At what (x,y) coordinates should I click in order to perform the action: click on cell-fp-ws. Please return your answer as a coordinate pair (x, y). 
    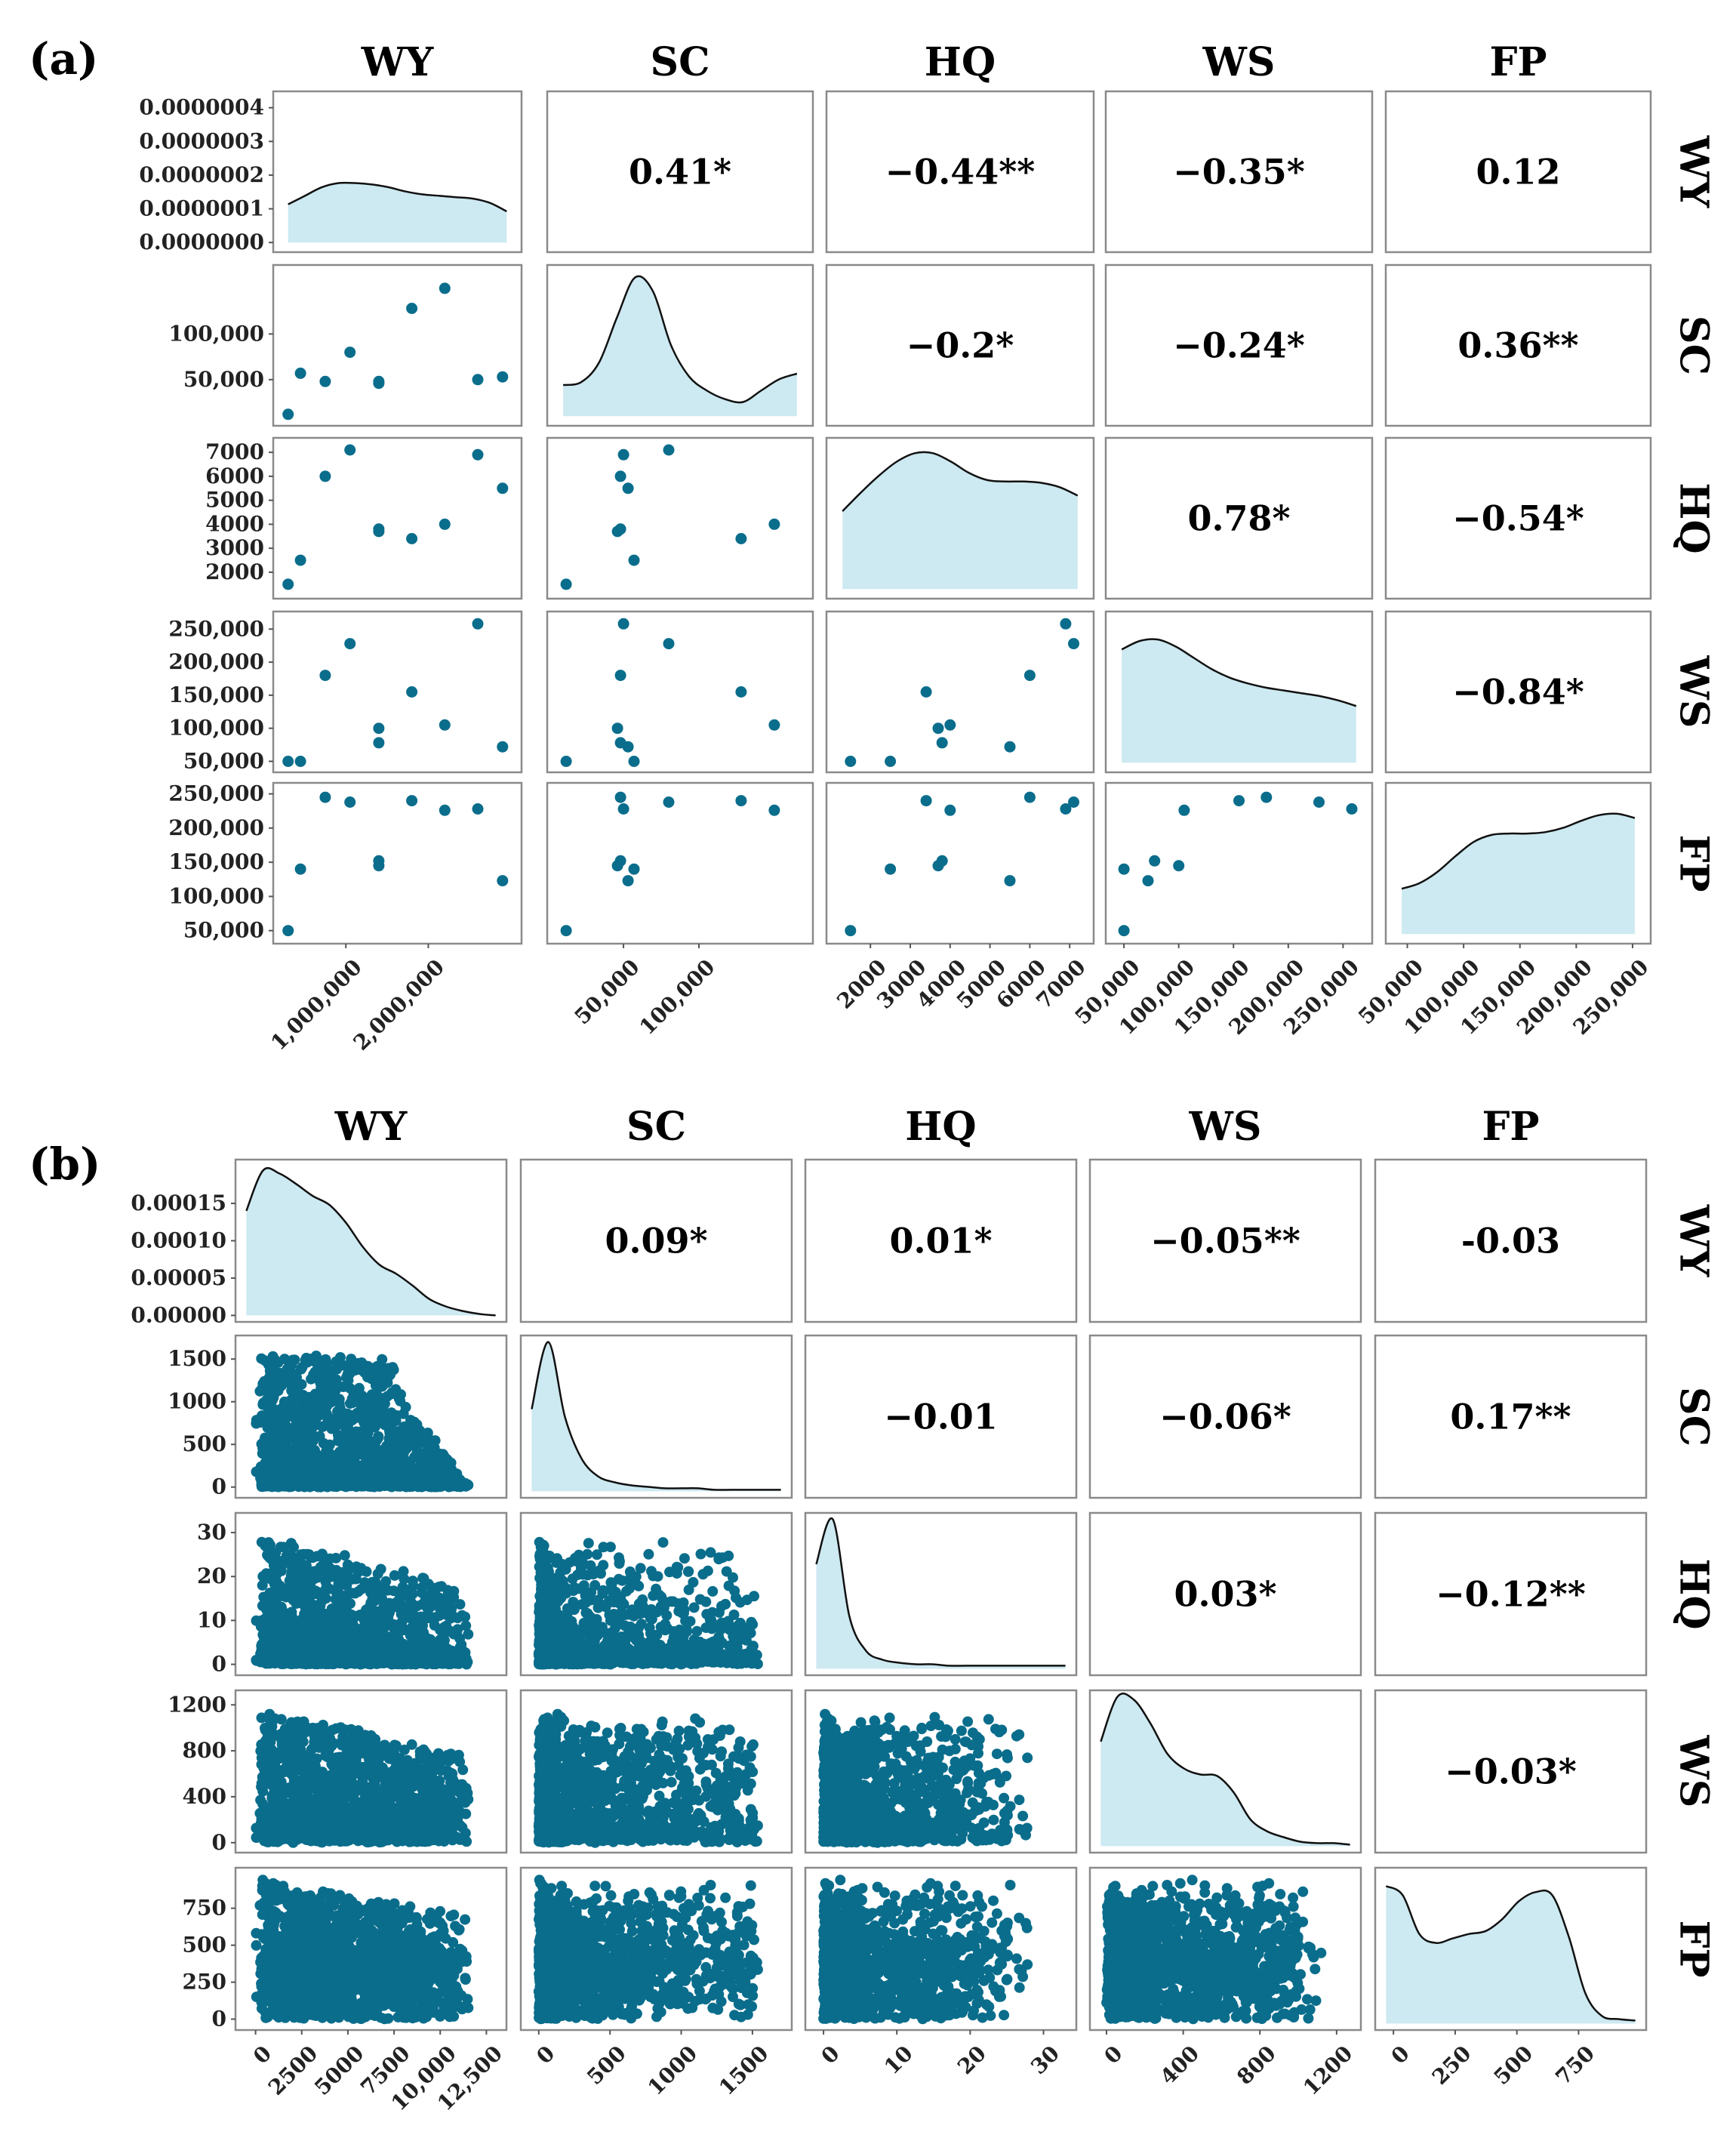
    Looking at the image, I should click on (1239, 863).